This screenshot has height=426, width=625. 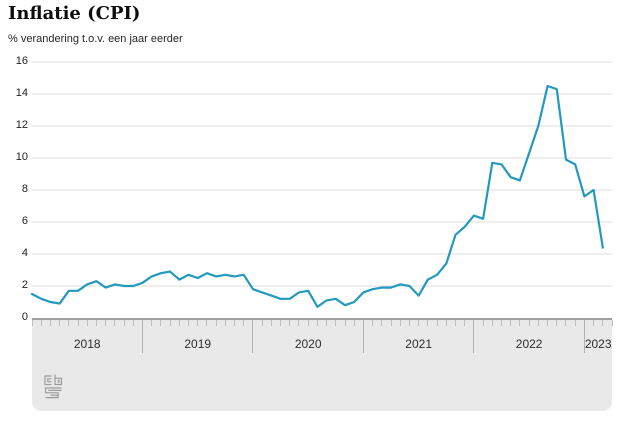 I want to click on y-axis-tick-label: 0, so click(x=24, y=317).